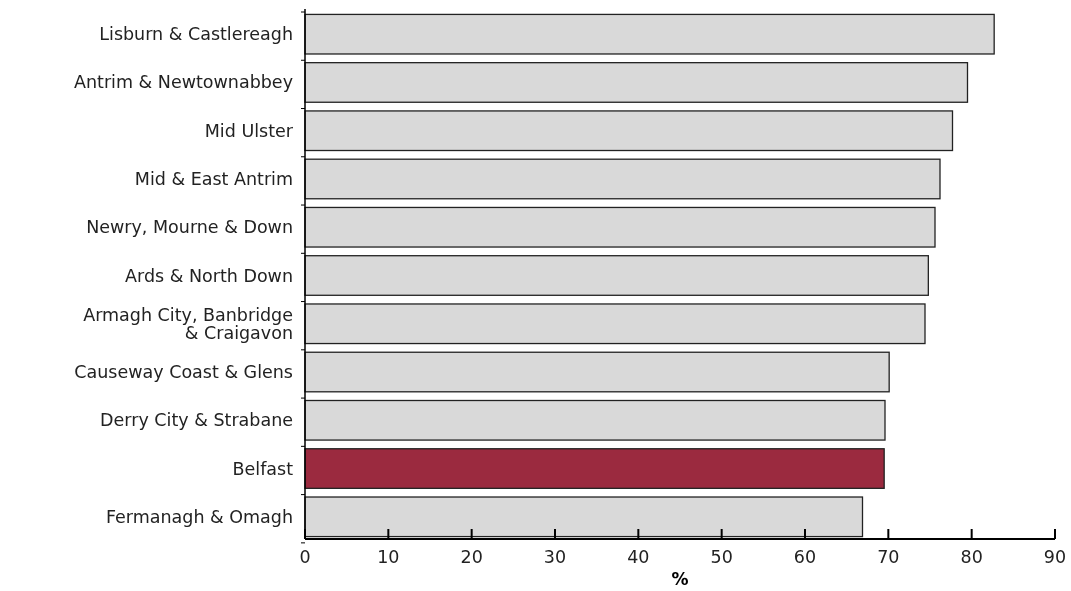  Describe the element at coordinates (183, 372) in the screenshot. I see `y-tick-label: Causeway Coast & Glens` at that location.